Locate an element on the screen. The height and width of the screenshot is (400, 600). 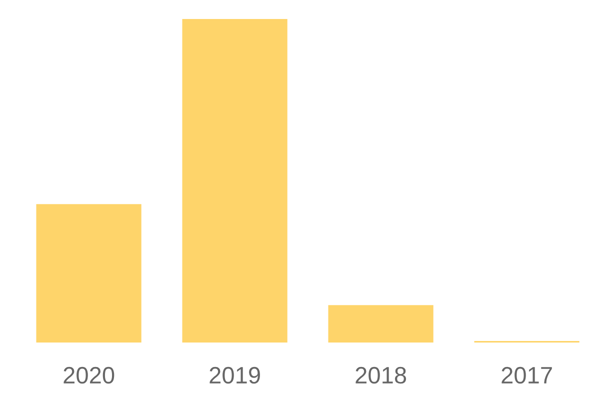
x-tick-label: 2018 is located at coordinates (381, 375).